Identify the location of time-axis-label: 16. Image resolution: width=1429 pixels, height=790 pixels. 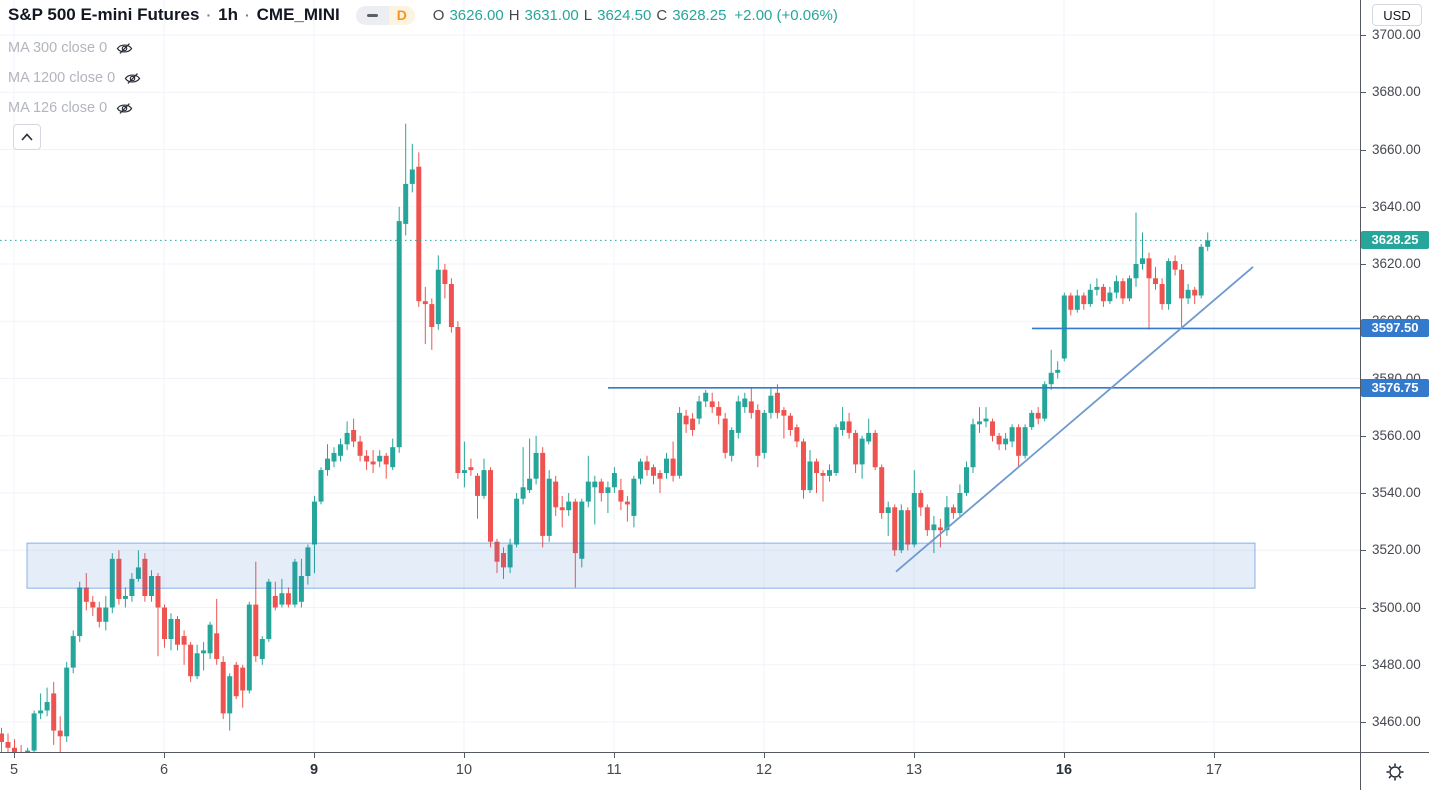
(1064, 770).